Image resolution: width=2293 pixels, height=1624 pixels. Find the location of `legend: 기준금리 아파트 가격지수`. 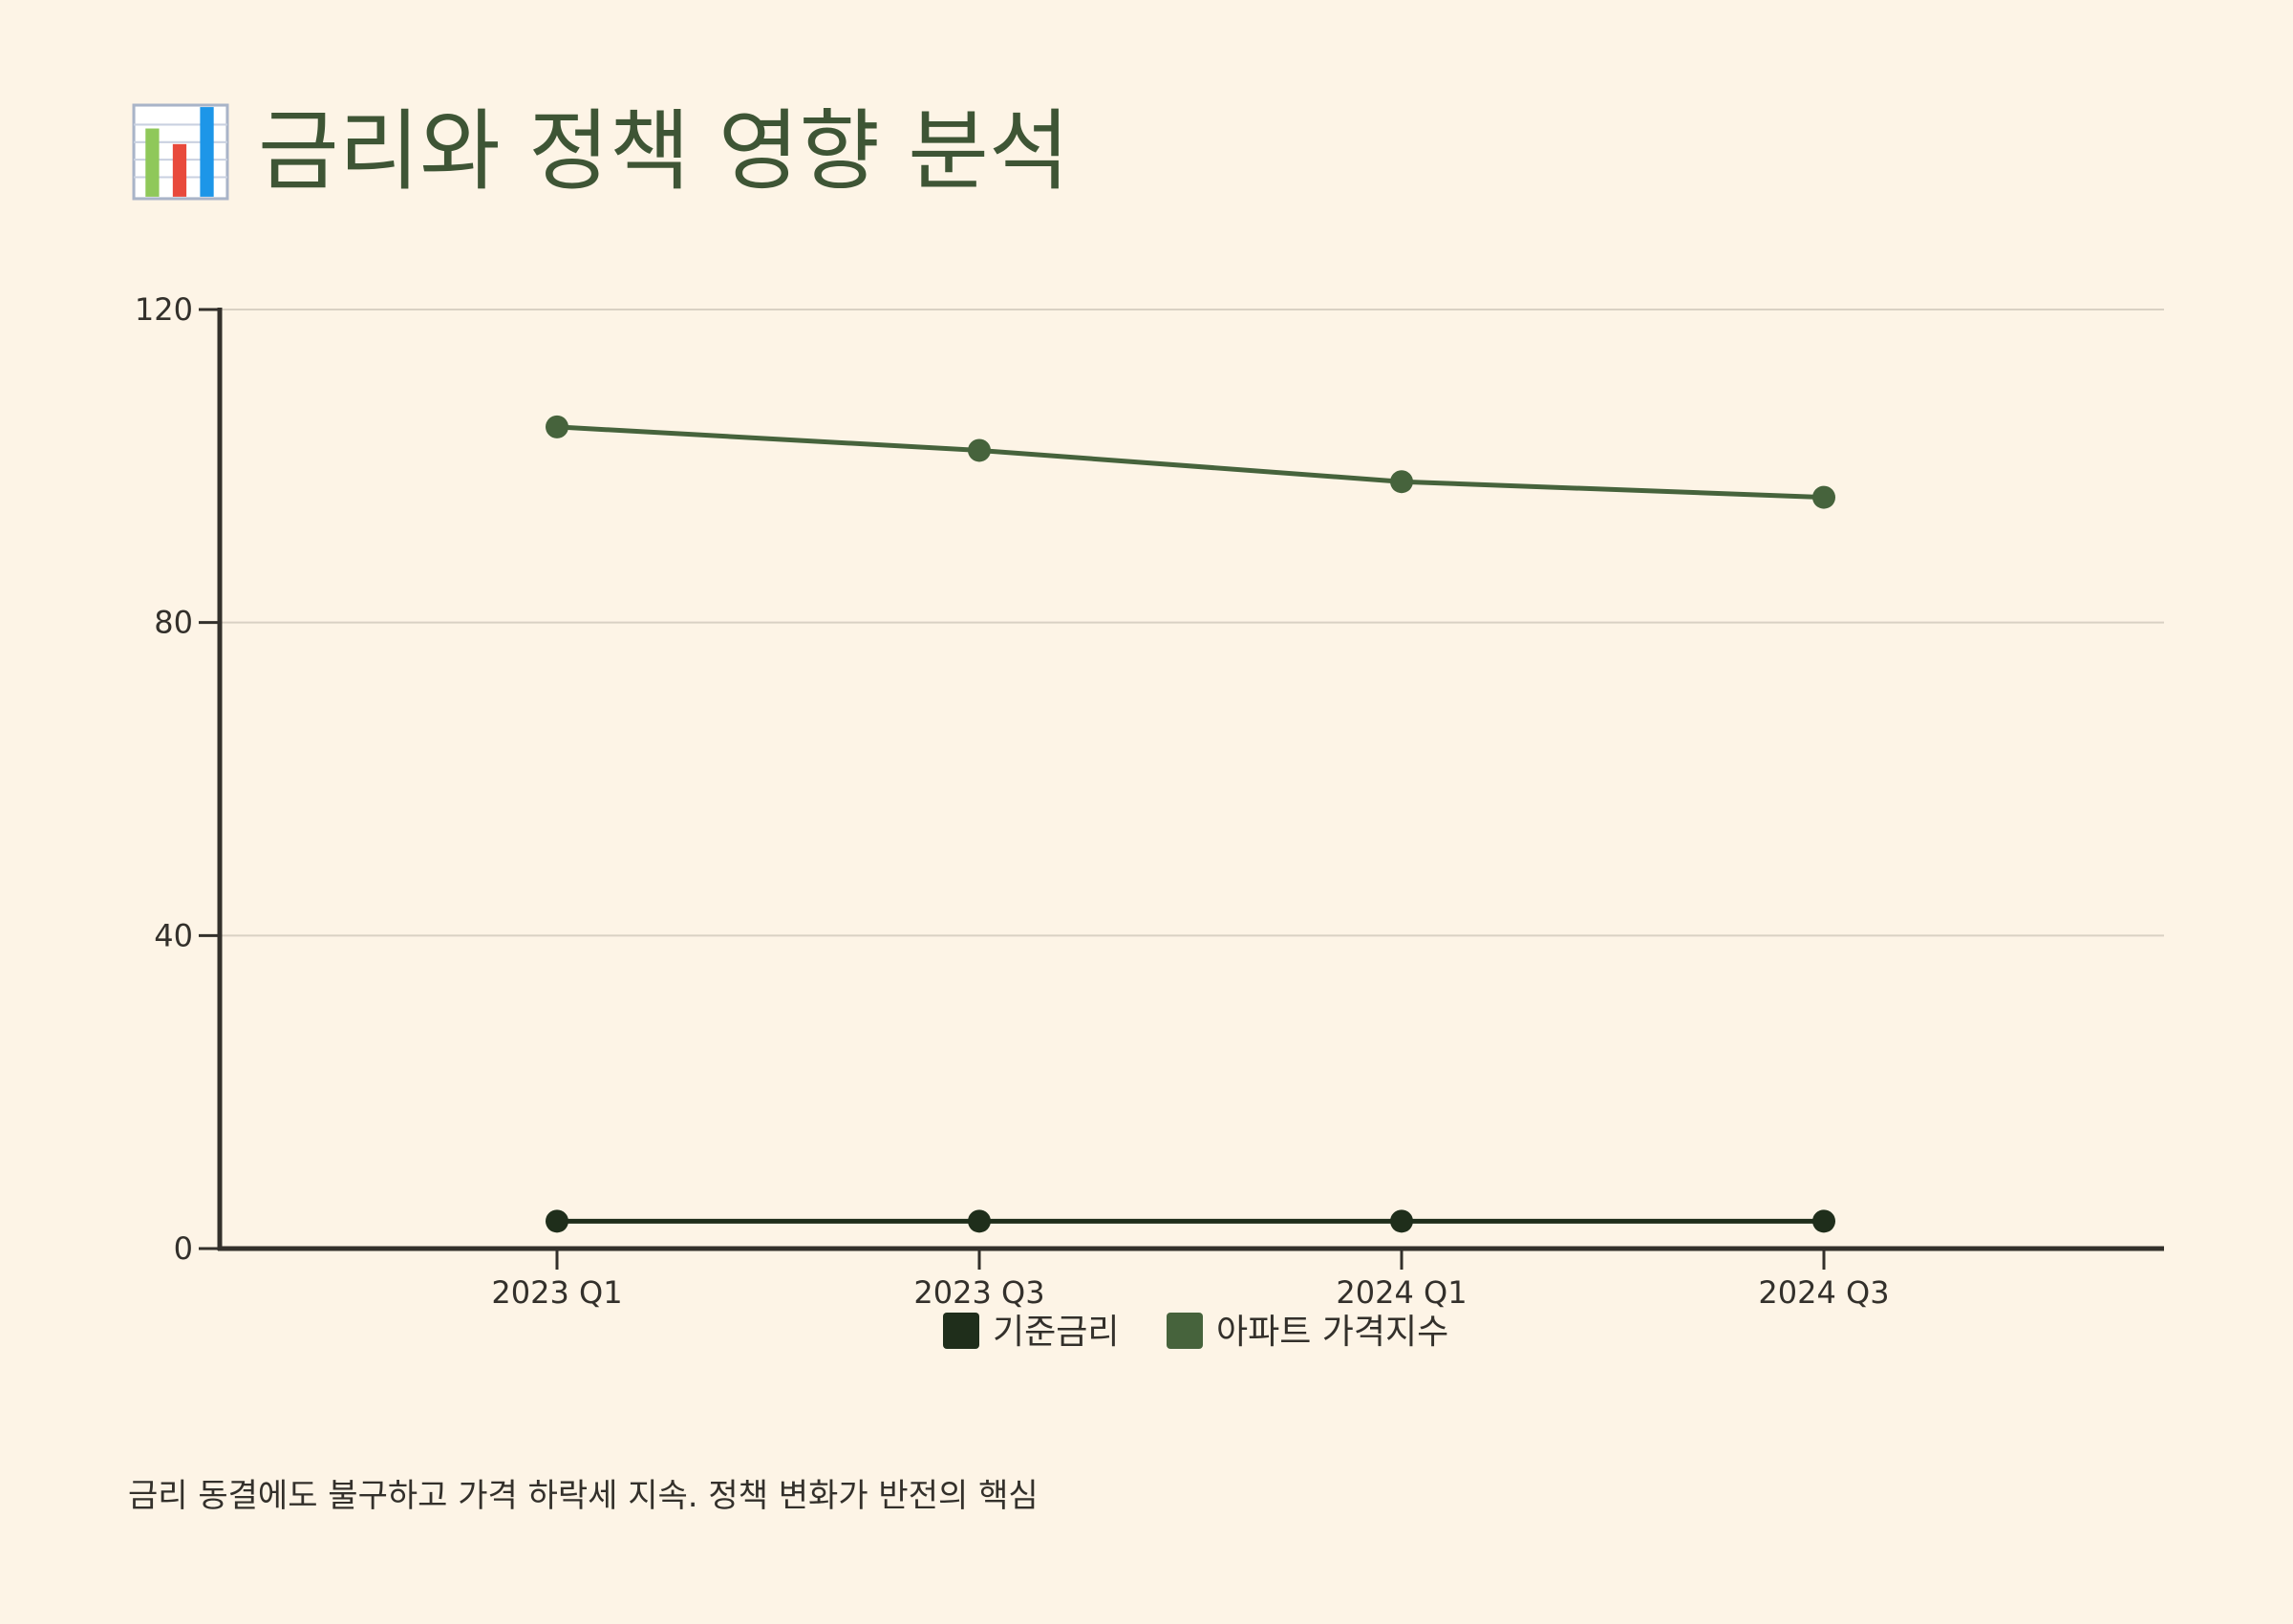

legend: 기준금리 아파트 가격지수 is located at coordinates (1195, 1333).